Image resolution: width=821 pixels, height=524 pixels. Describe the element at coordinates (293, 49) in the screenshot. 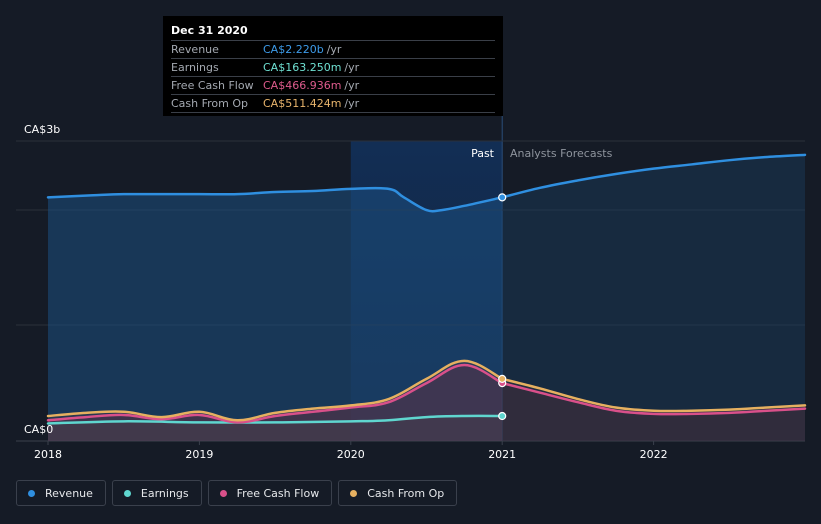

I see `tooltip-value: CA$2.220b` at that location.